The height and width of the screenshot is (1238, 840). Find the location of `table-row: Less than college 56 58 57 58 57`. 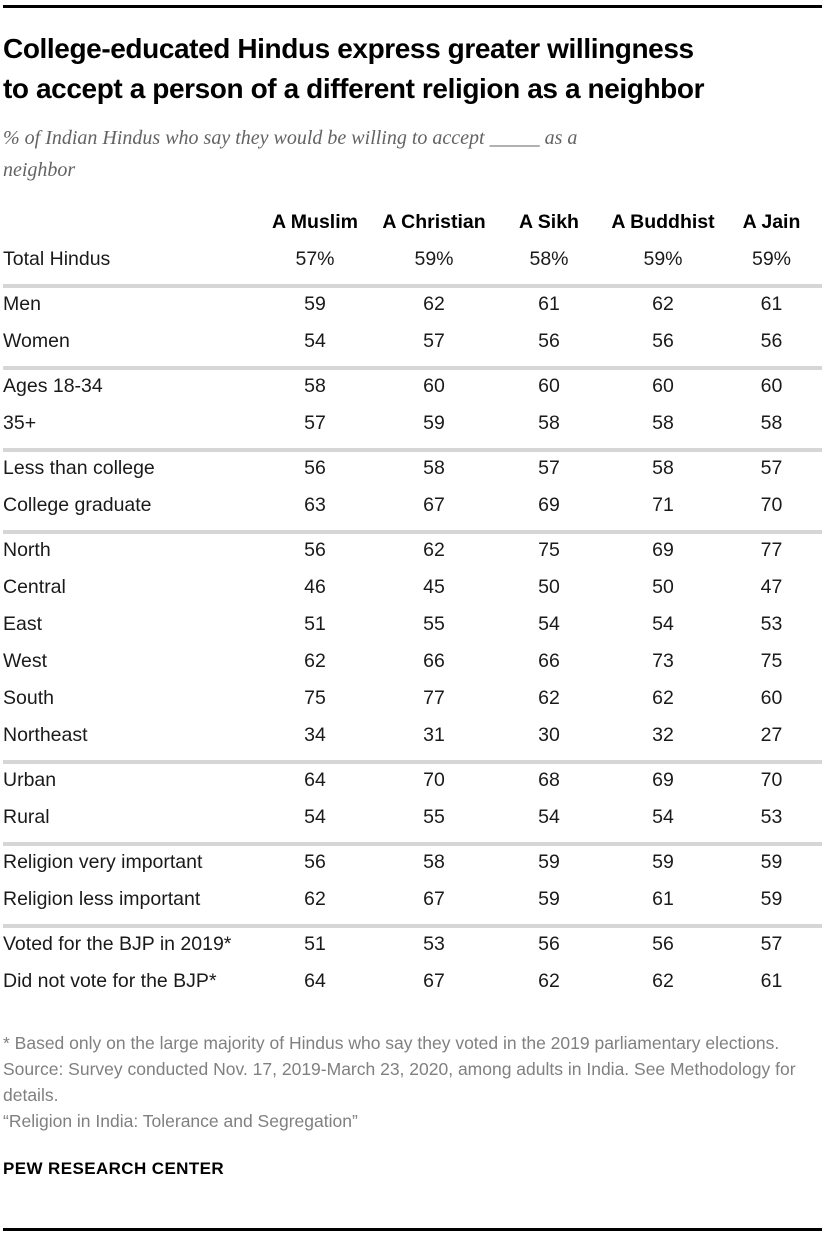

table-row: Less than college 56 58 57 58 57 is located at coordinates (412, 472).